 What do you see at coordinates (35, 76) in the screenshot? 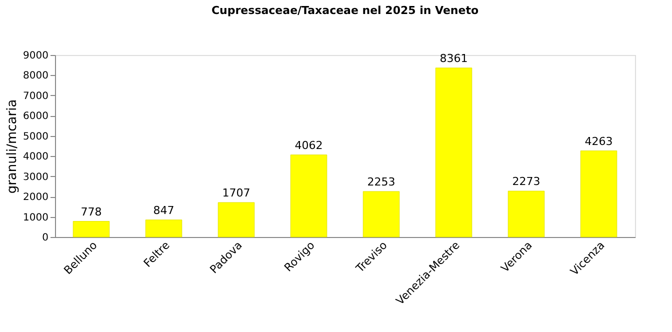
I see `y-tick-label: 8000` at bounding box center [35, 76].